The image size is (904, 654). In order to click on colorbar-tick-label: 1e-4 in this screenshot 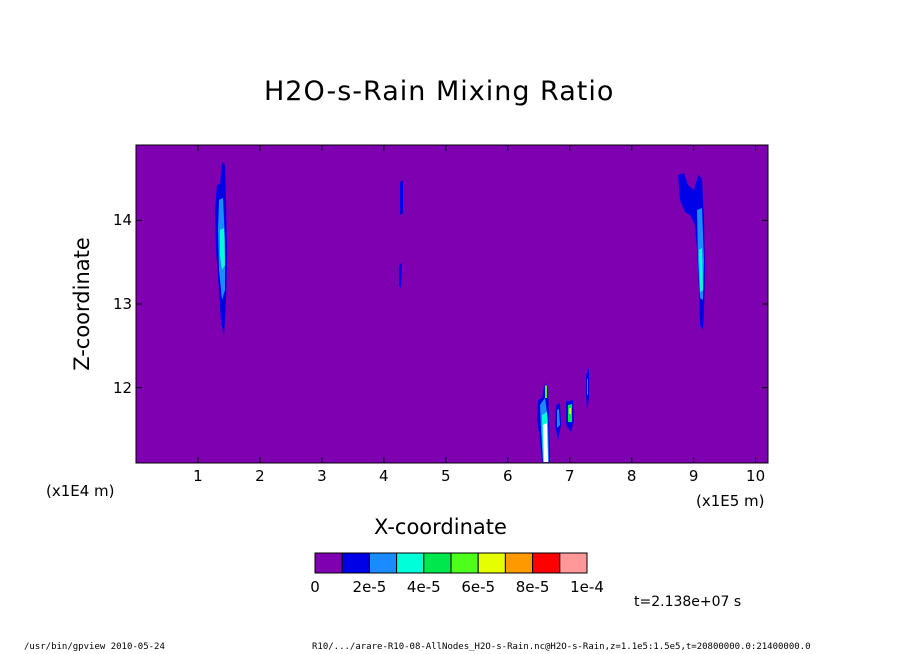, I will do `click(587, 587)`.